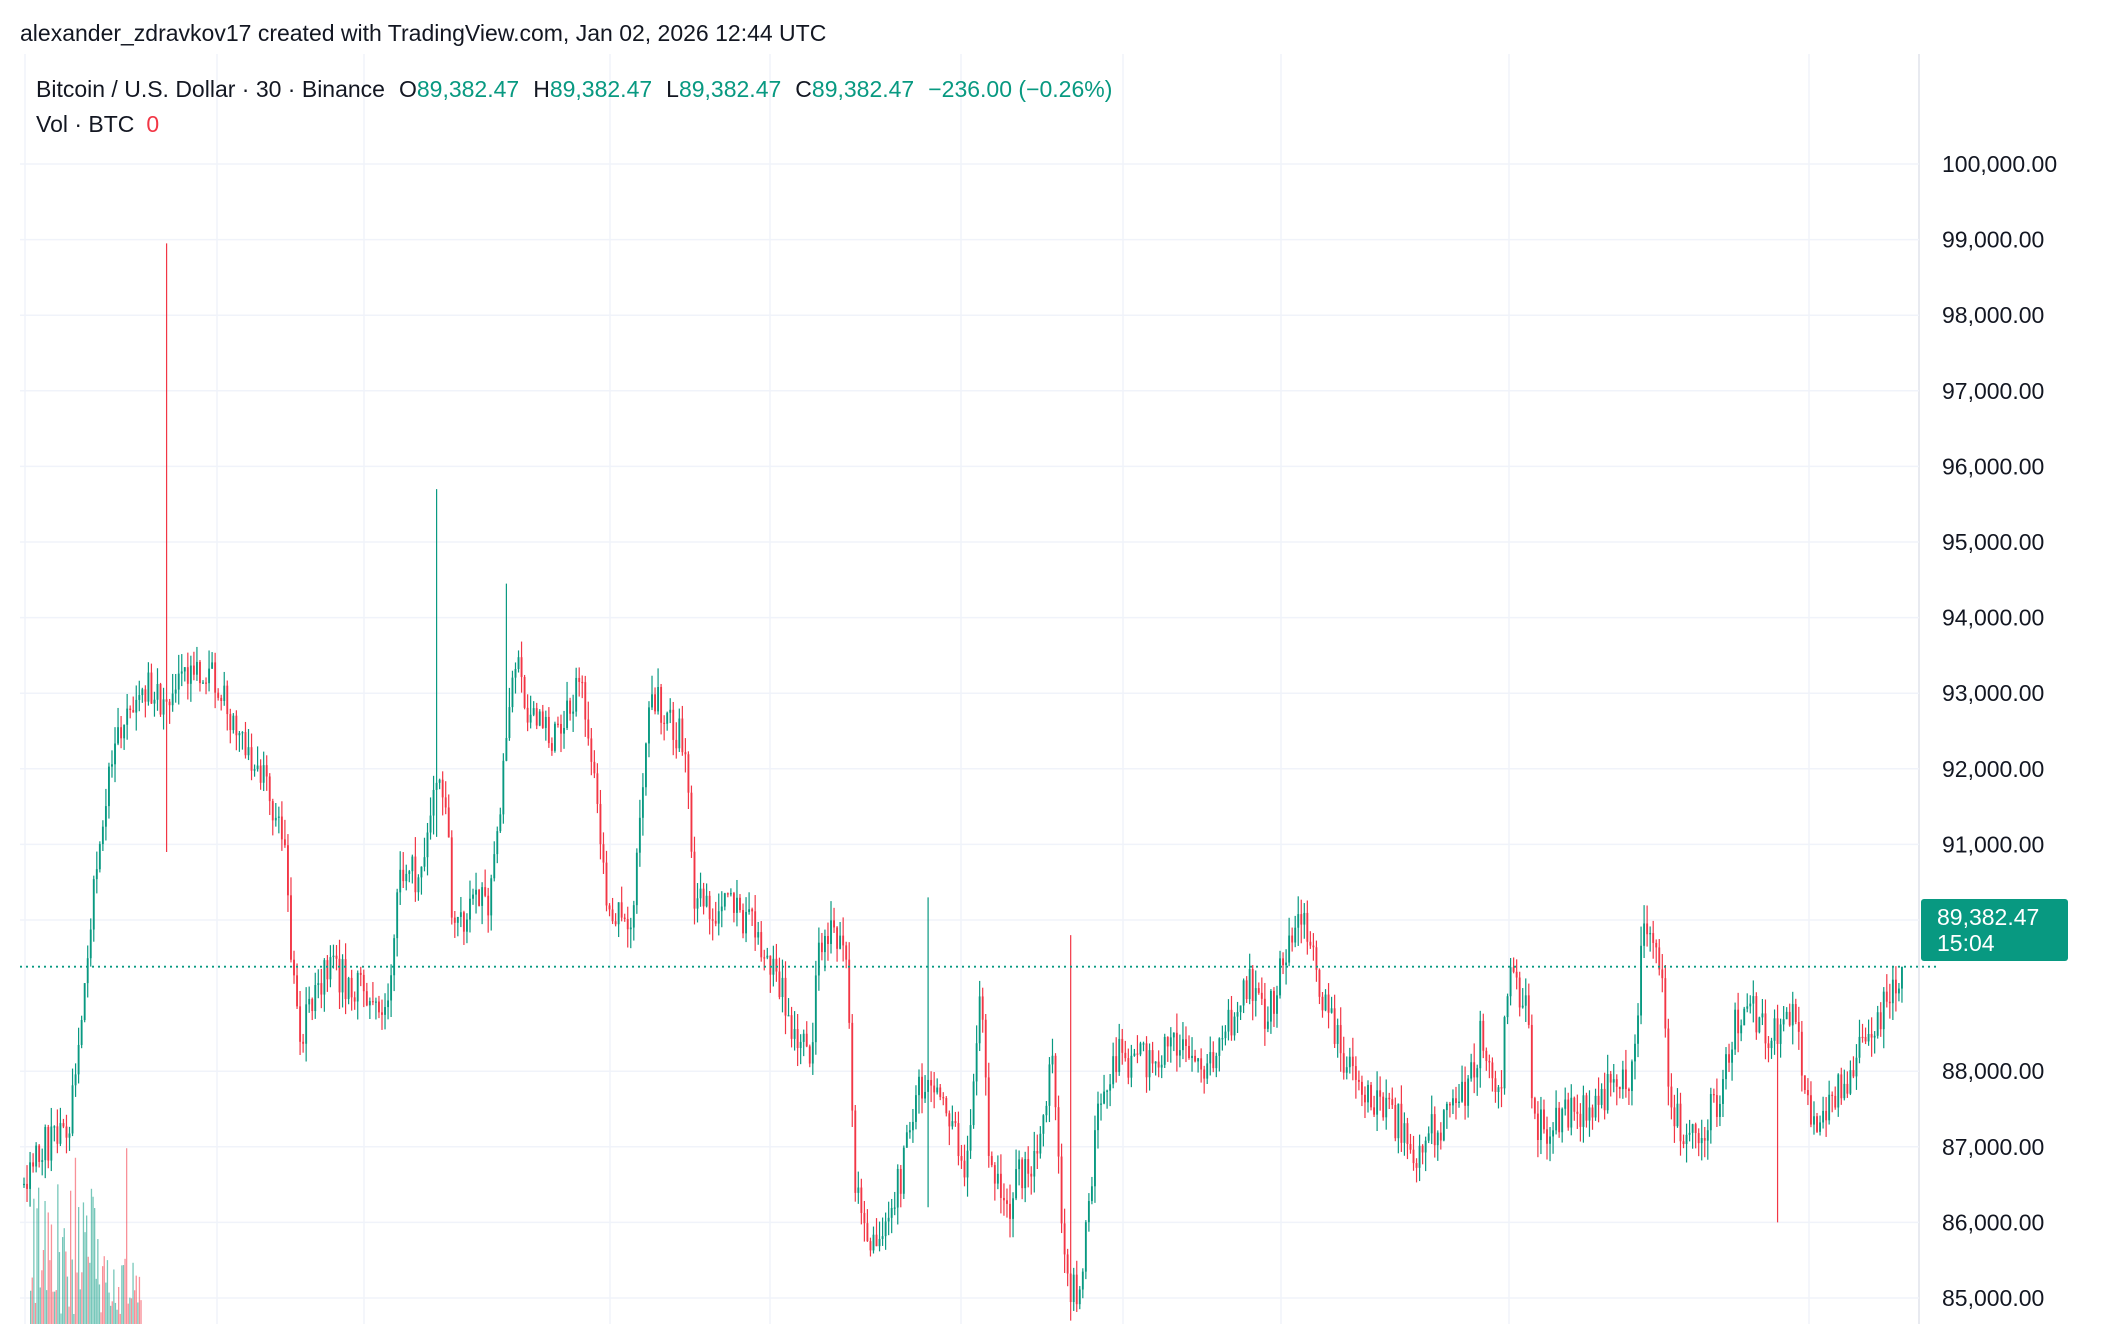 This screenshot has height=1332, width=2108. Describe the element at coordinates (601, 89) in the screenshot. I see `high-value: 89,382.47` at that location.